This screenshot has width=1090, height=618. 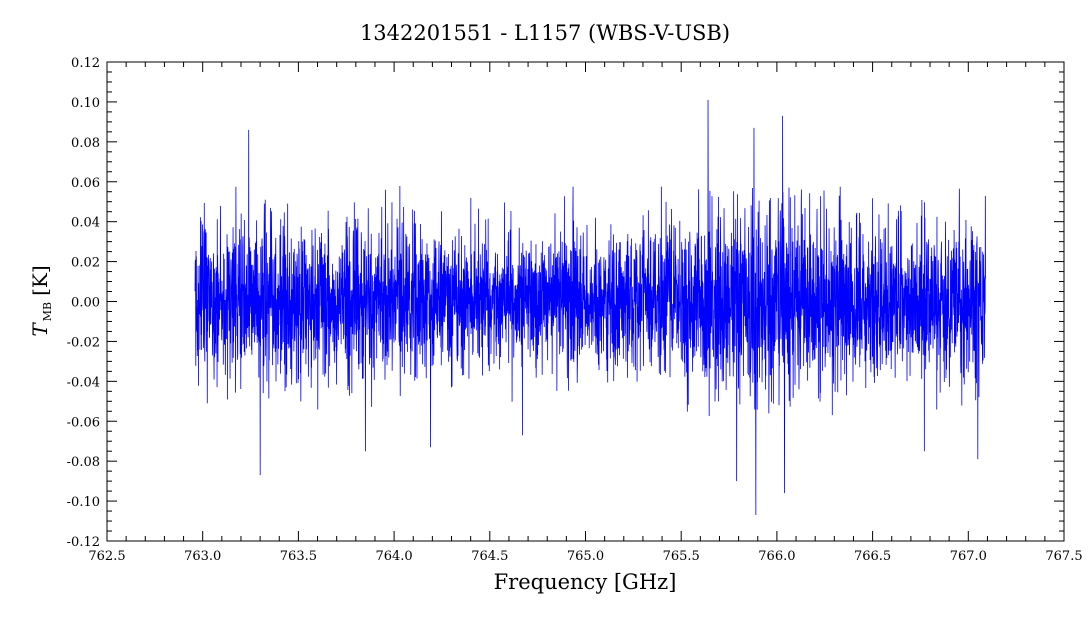 I want to click on y-tick-label: 0.02, so click(x=85, y=263).